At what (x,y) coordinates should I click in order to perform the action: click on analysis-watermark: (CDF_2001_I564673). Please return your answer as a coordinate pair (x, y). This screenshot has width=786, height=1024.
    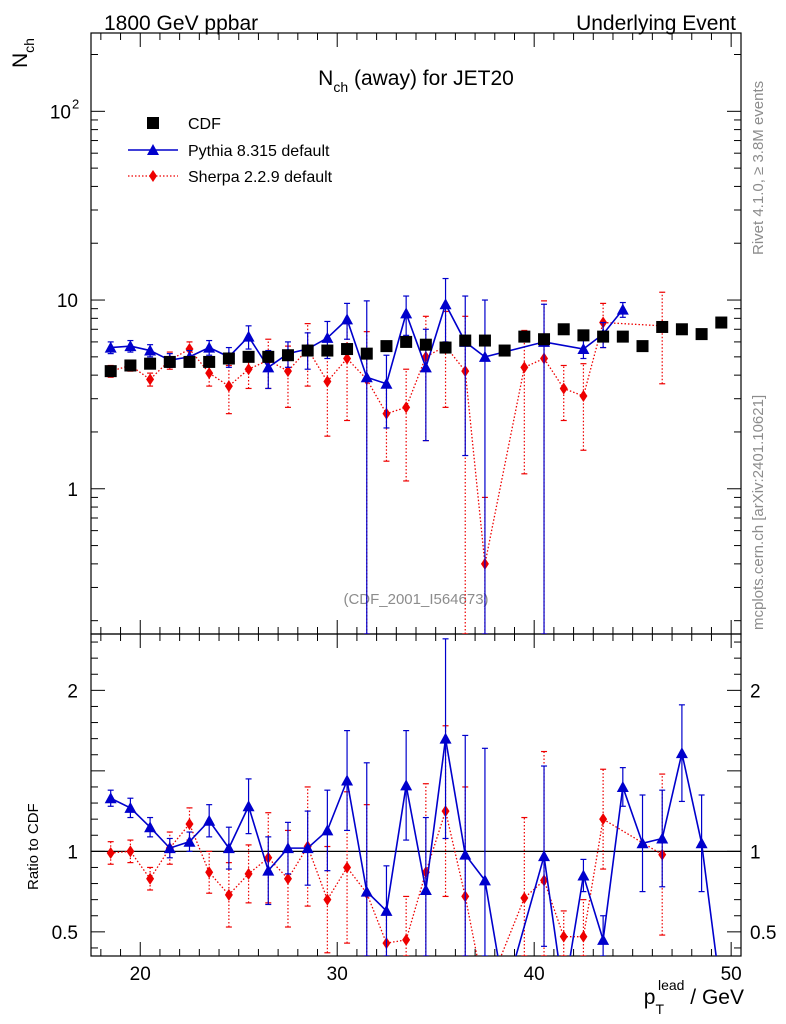
    Looking at the image, I should click on (415, 599).